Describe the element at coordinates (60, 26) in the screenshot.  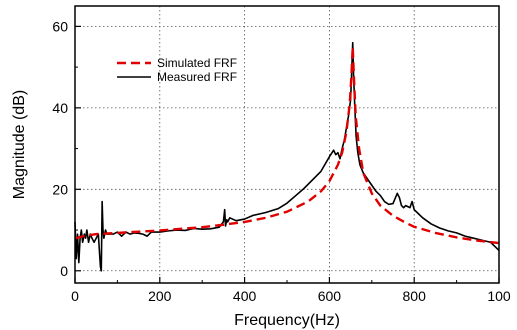
I see `y-tick-label-3: 60` at that location.